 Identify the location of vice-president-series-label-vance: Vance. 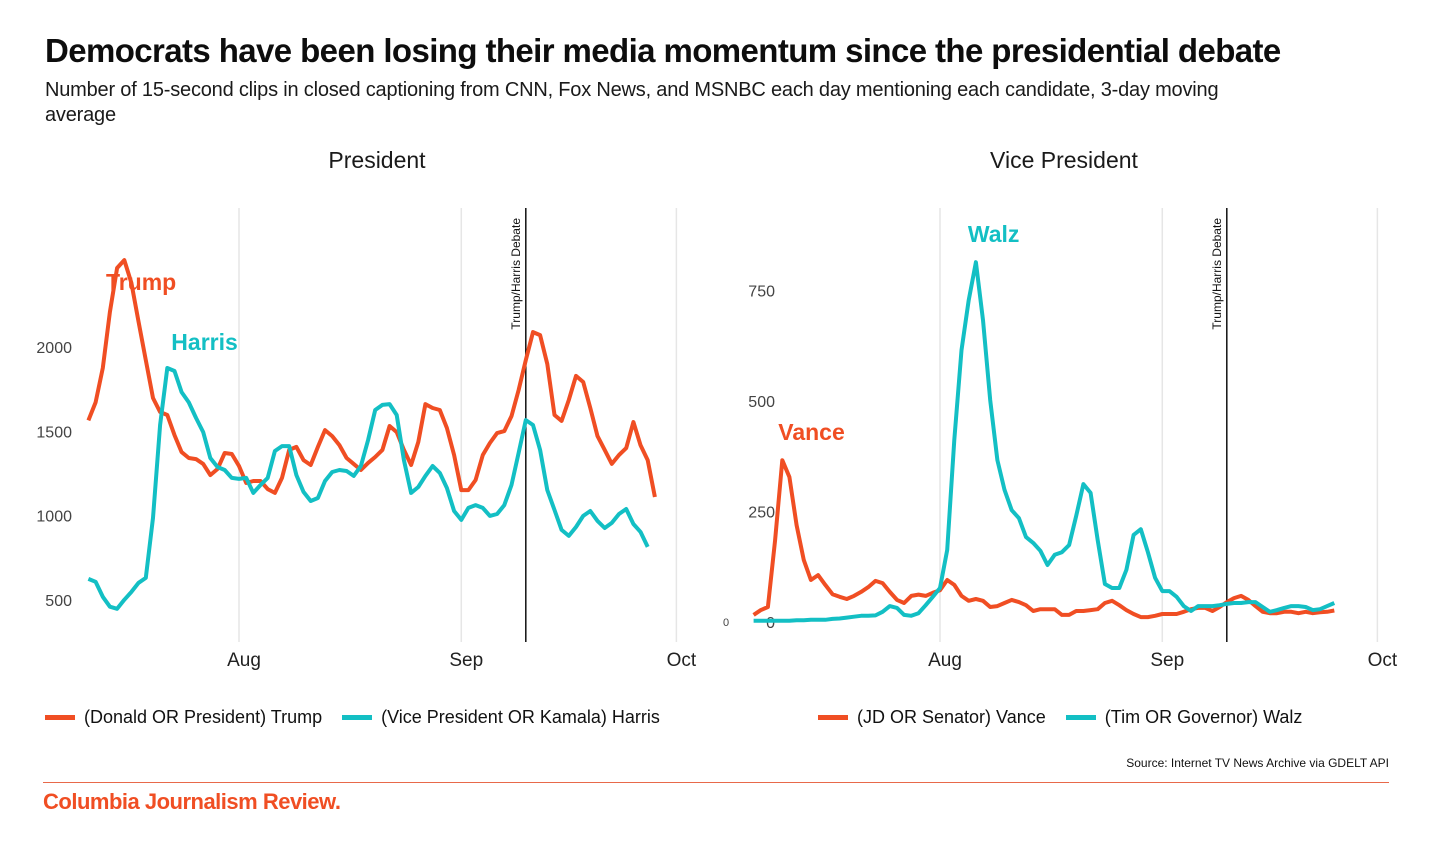
(811, 432).